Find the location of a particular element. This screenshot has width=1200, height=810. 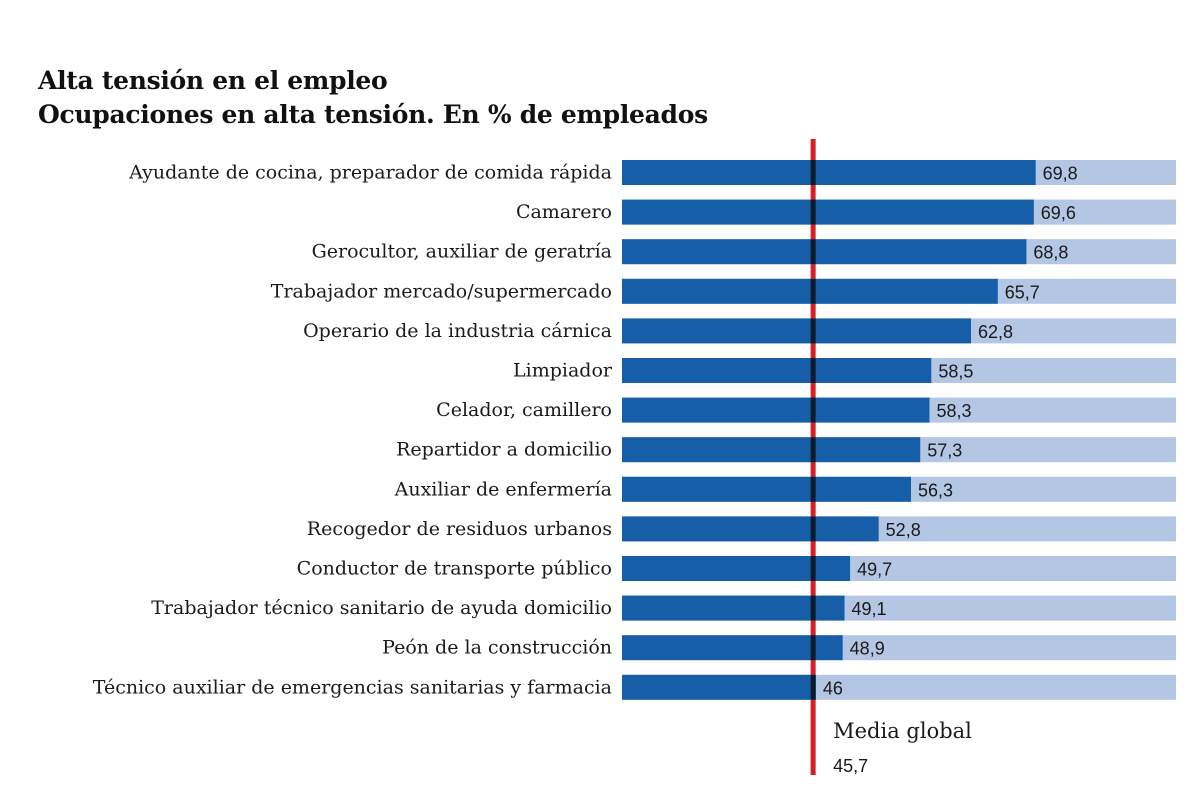

category-label: Conductor de transporte público is located at coordinates (454, 569).